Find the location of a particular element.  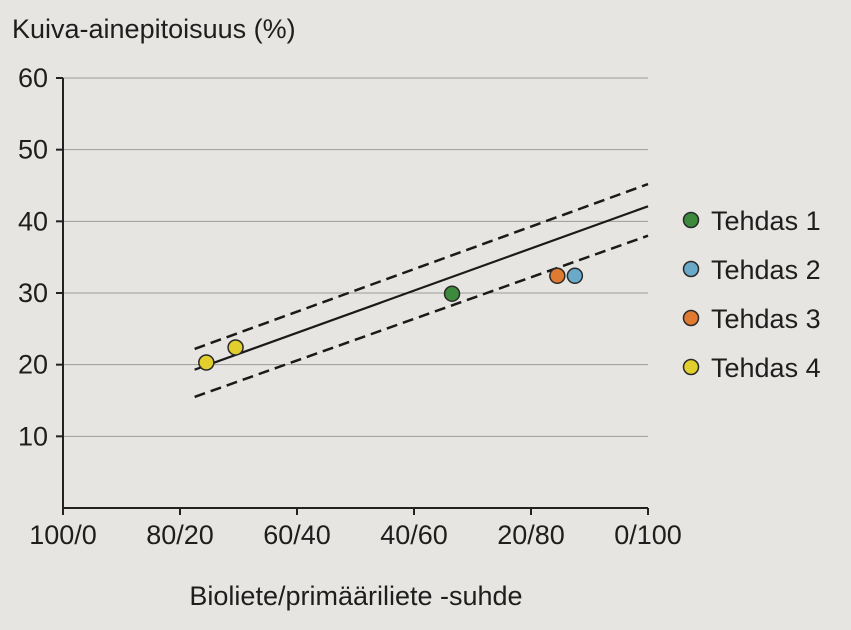

legend-label: Tehdas 1 is located at coordinates (766, 221).